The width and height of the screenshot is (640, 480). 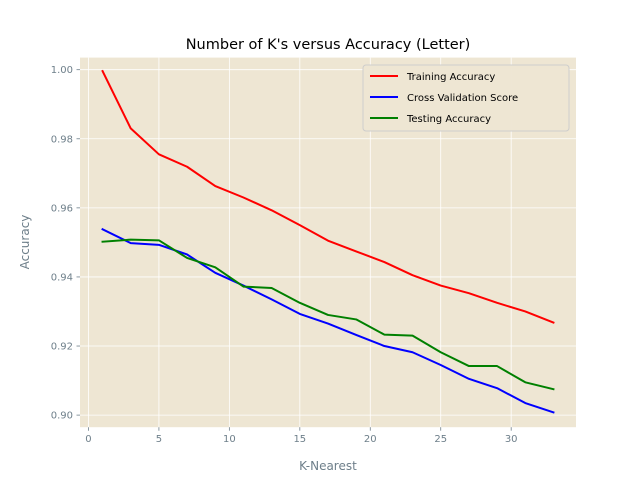 What do you see at coordinates (440, 439) in the screenshot?
I see `x-tick-label: 25` at bounding box center [440, 439].